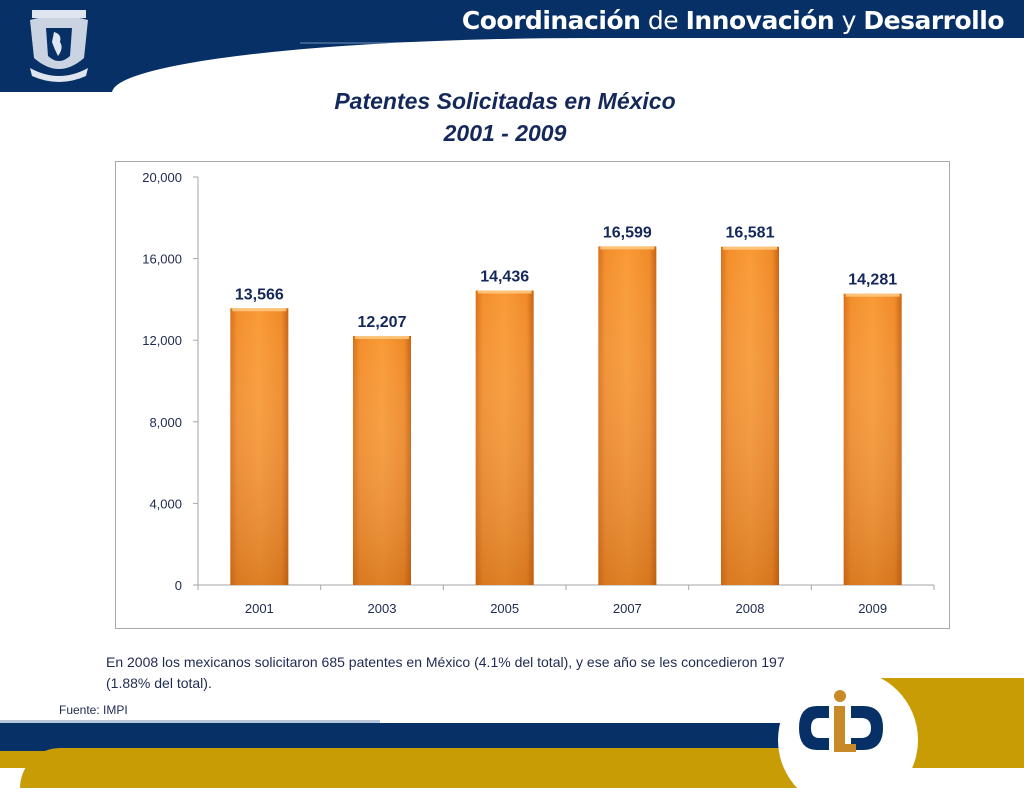 Image resolution: width=1024 pixels, height=810 pixels. Describe the element at coordinates (59, 46) in the screenshot. I see `unam-seal-logo` at that location.